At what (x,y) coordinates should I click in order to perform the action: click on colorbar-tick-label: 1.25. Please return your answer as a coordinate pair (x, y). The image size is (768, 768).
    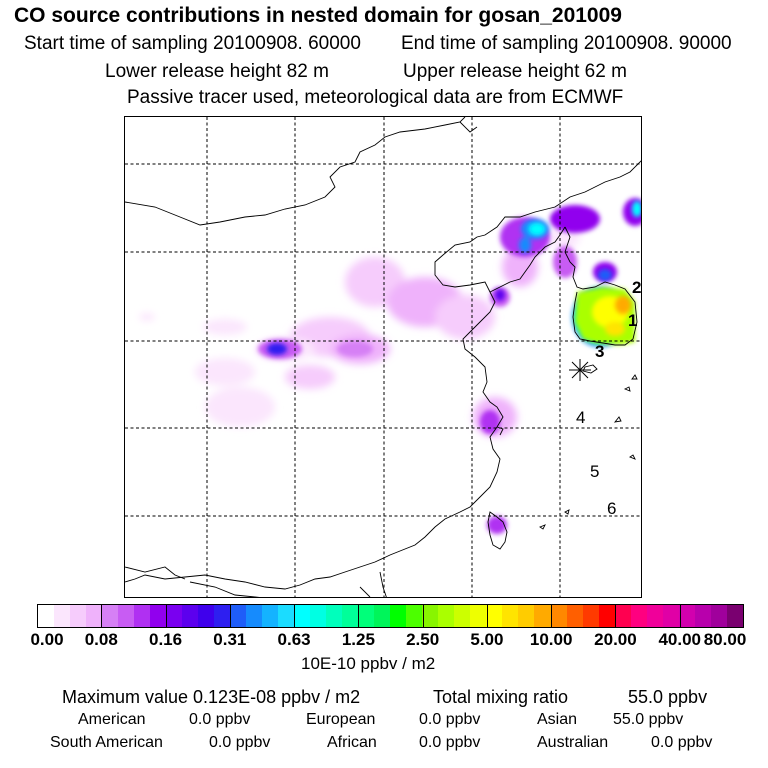
    Looking at the image, I should click on (358, 639).